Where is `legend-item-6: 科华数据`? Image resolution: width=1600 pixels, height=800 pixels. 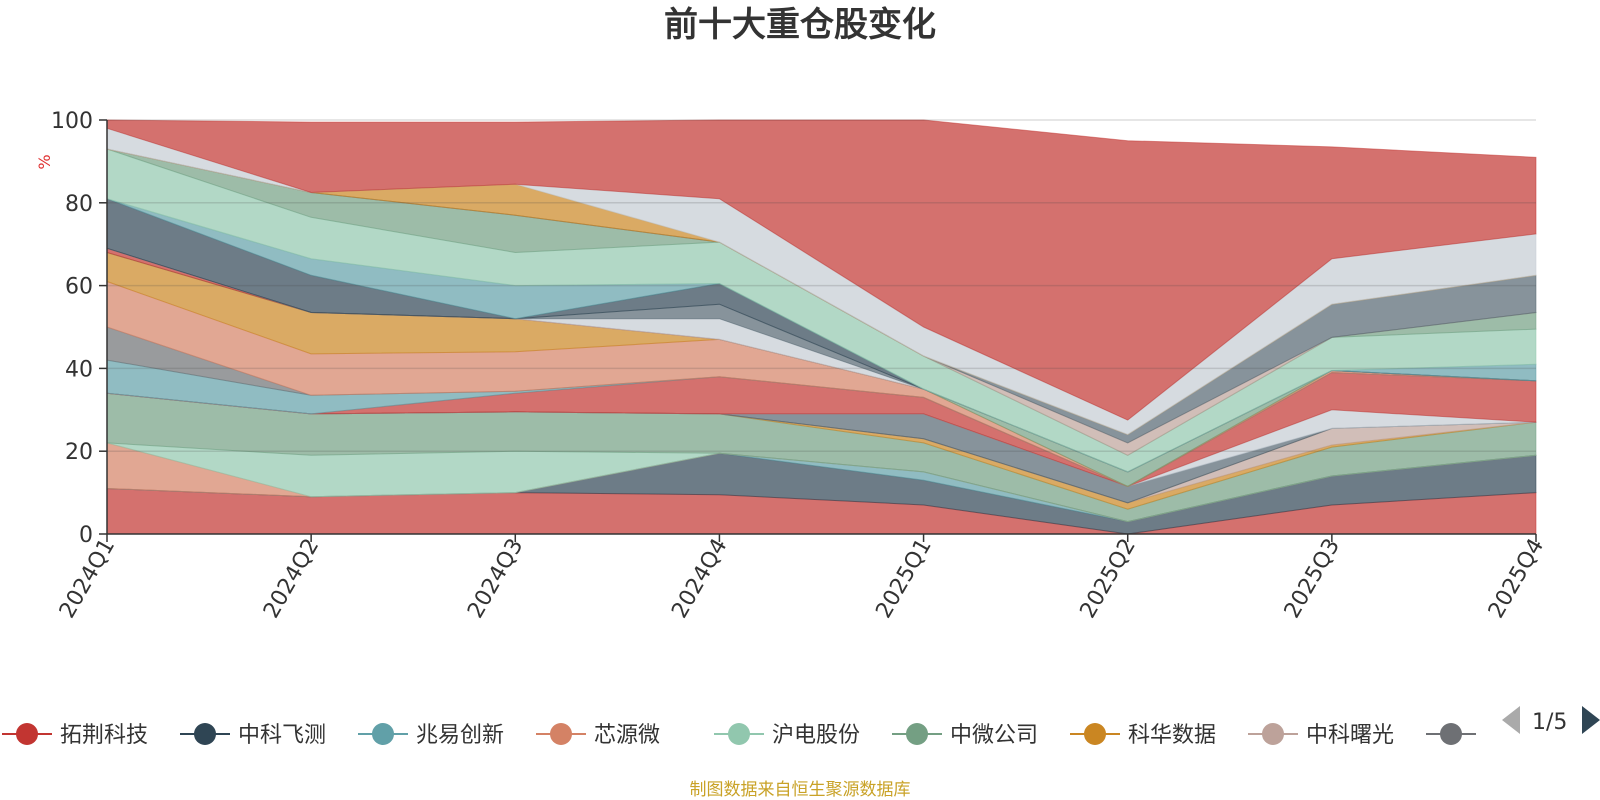 legend-item-6: 科华数据 is located at coordinates (1143, 735).